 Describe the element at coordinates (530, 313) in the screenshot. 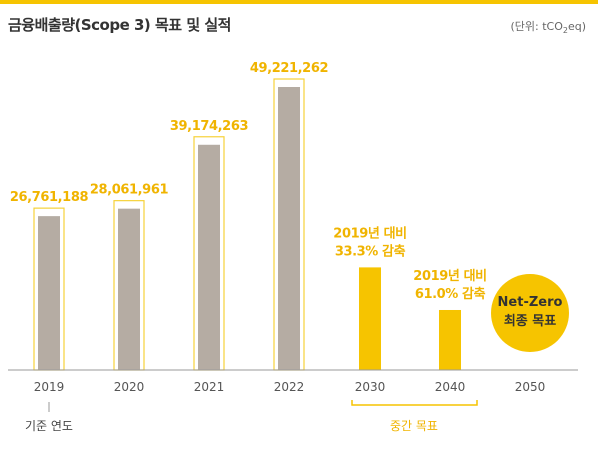

I see `net-zero-circle` at that location.